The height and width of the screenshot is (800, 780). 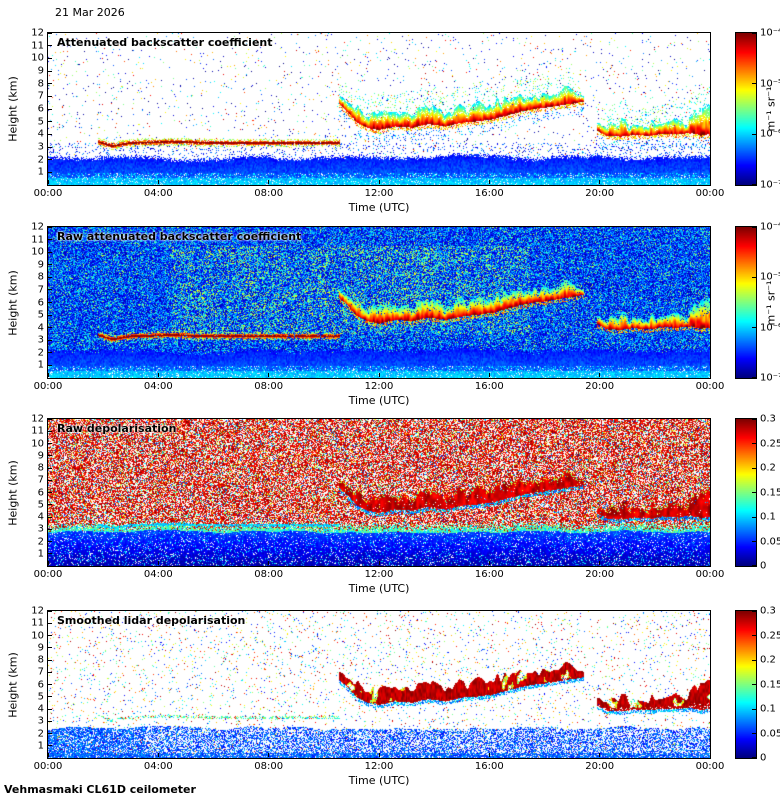 I want to click on colorbar-tick-label: 0.1, so click(x=768, y=709).